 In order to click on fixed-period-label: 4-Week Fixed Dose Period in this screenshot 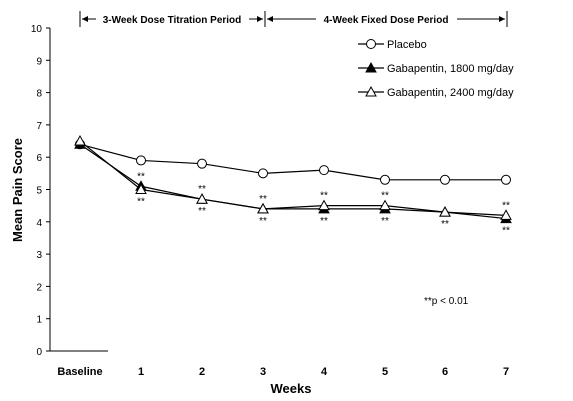, I will do `click(386, 20)`.